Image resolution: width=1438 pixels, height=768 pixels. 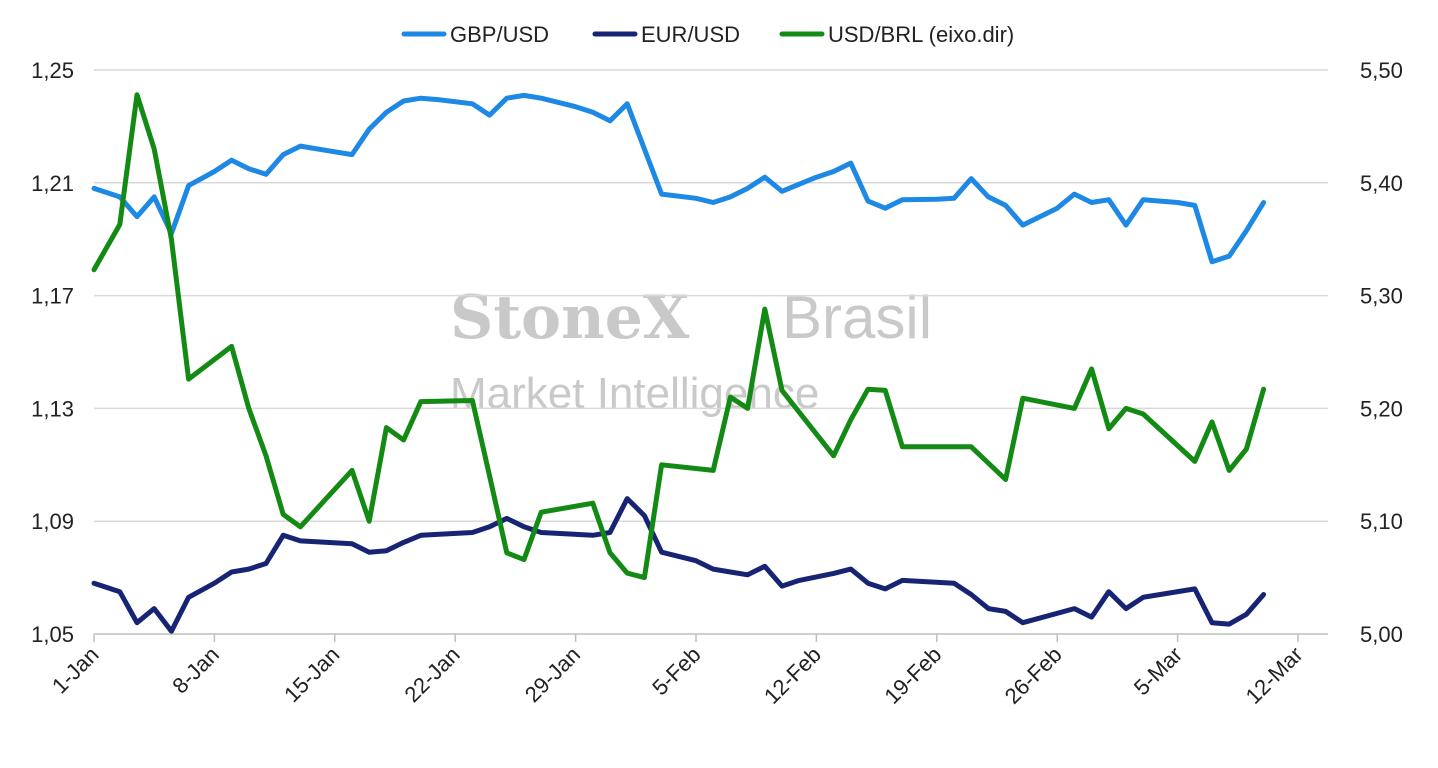 What do you see at coordinates (690, 34) in the screenshot?
I see `legend-label: EUR/USD` at bounding box center [690, 34].